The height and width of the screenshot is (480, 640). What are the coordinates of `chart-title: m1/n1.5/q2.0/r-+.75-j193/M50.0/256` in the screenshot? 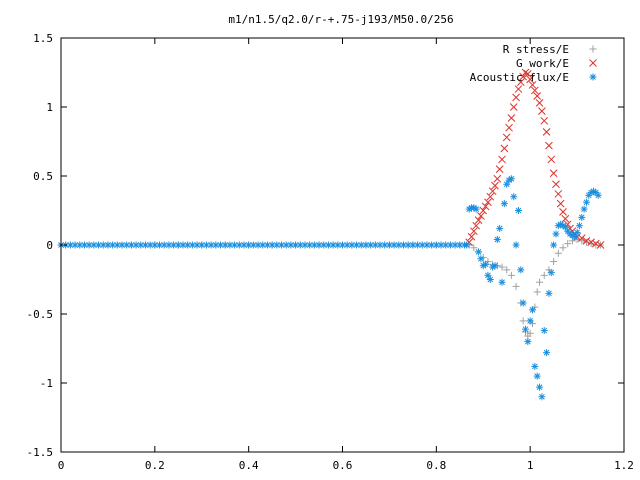 It's located at (340, 19).